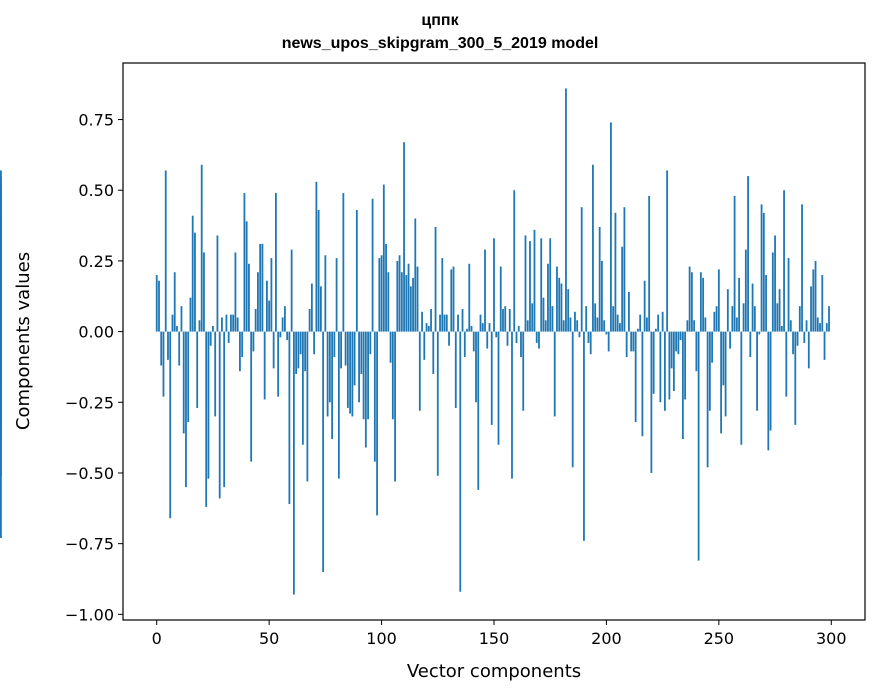 This screenshot has width=880, height=696. What do you see at coordinates (96, 120) in the screenshot?
I see `y-tick-label: 0.75` at bounding box center [96, 120].